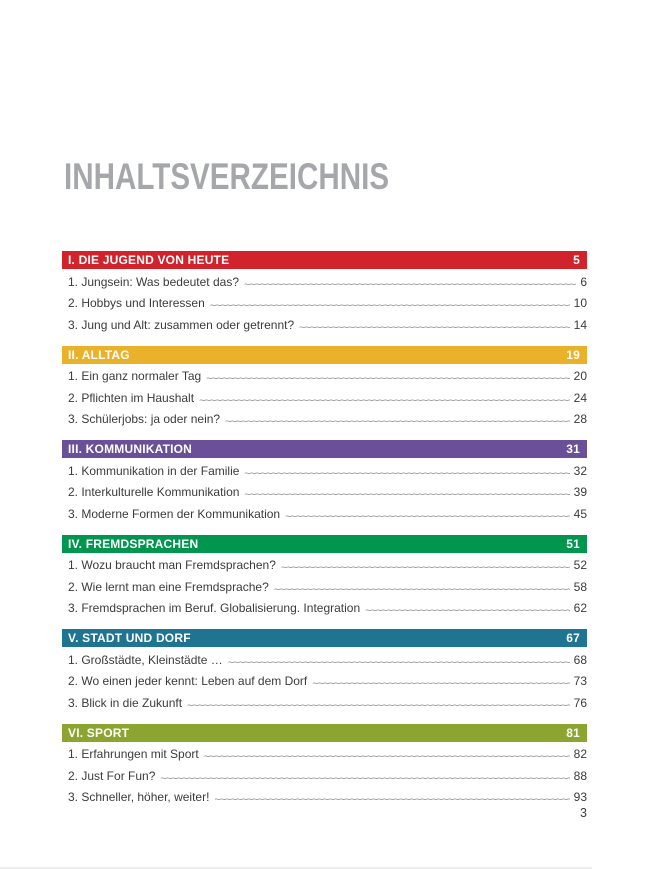 The width and height of the screenshot is (650, 869). I want to click on toc-entry: 3. Blick in die Zukunft 76, so click(324, 703).